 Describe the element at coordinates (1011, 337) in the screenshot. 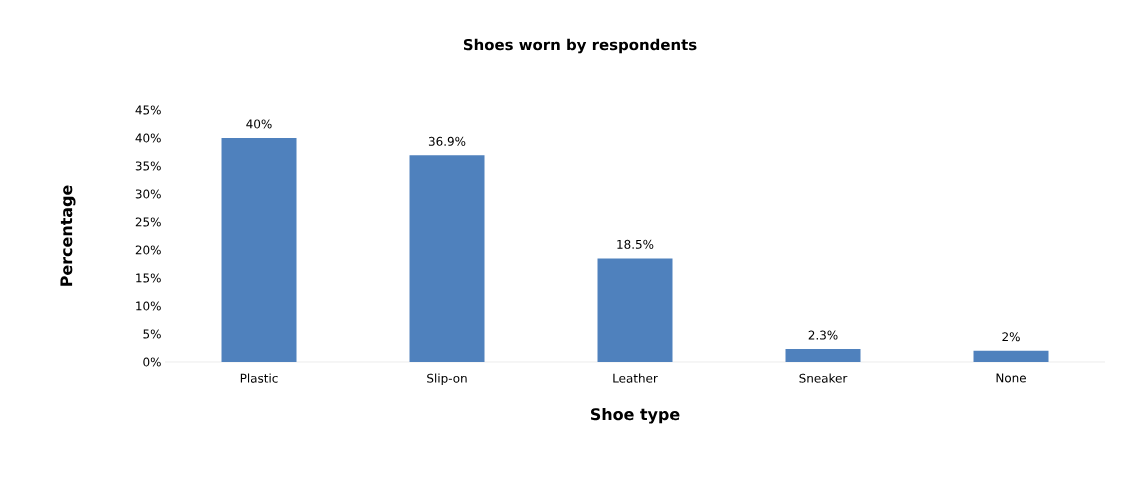

I see `data-label: 2%` at that location.